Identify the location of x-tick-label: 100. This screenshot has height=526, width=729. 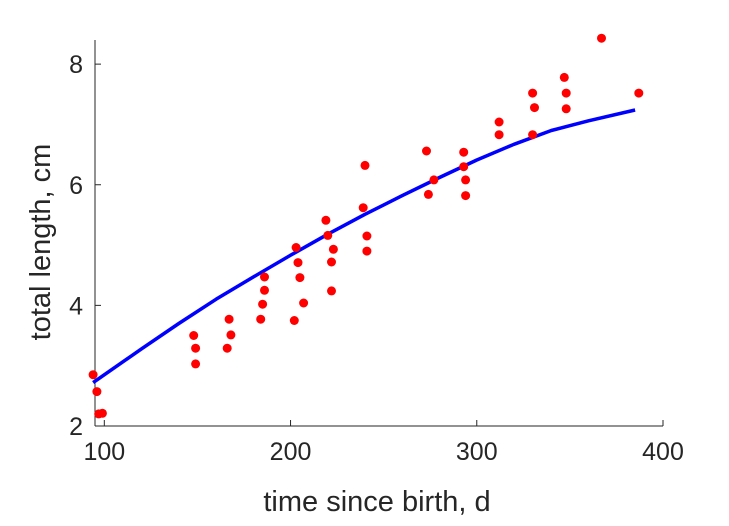
(104, 452).